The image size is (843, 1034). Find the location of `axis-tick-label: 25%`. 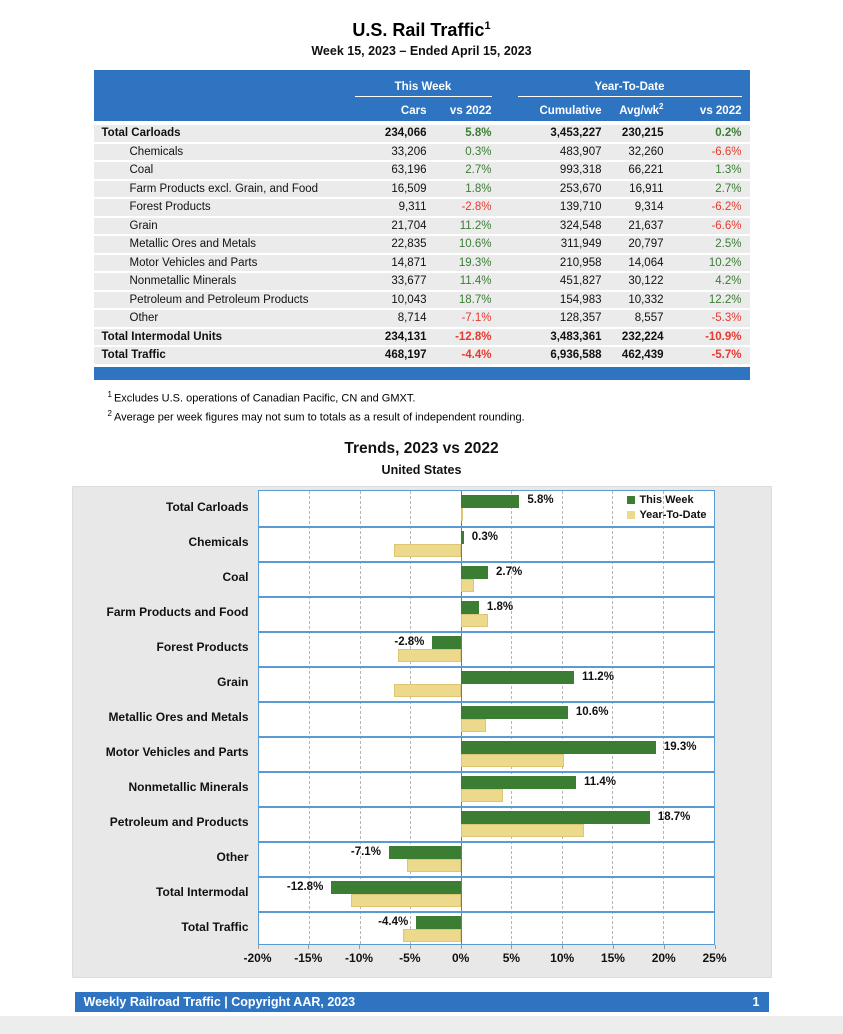

axis-tick-label: 25% is located at coordinates (714, 957).